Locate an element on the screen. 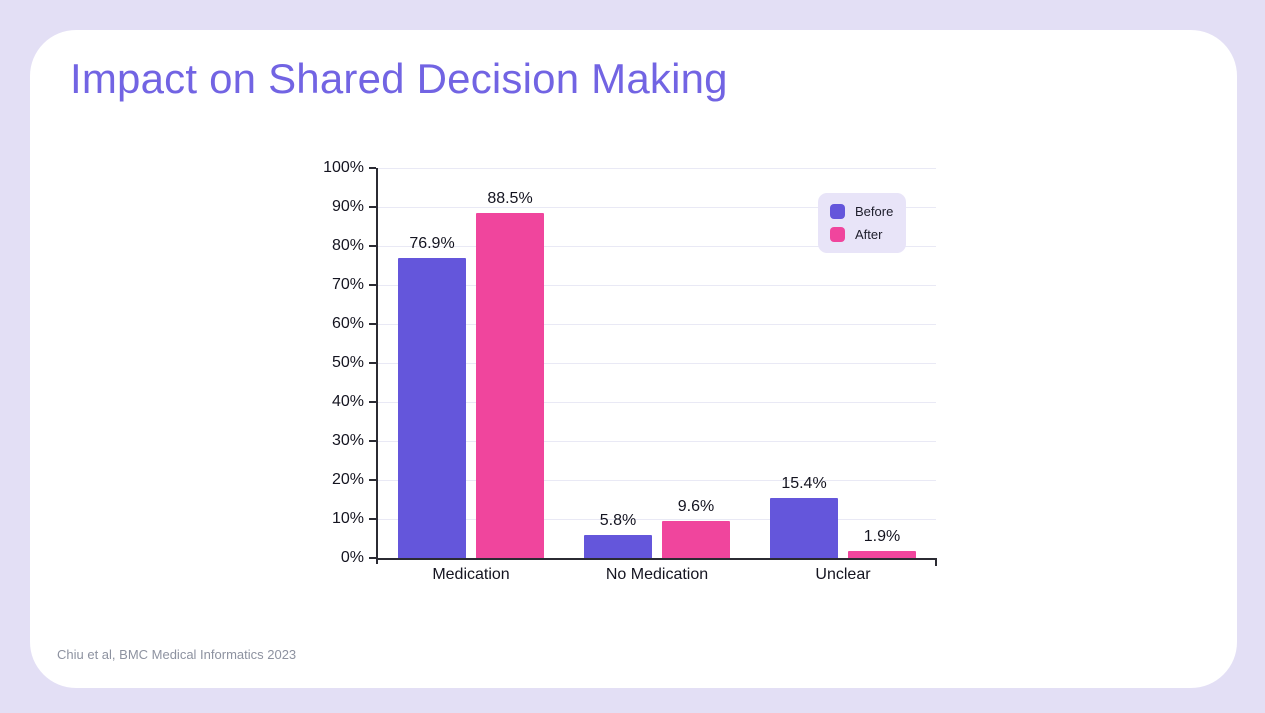 This screenshot has width=1265, height=713. x-axis-category-label: Unclear is located at coordinates (843, 574).